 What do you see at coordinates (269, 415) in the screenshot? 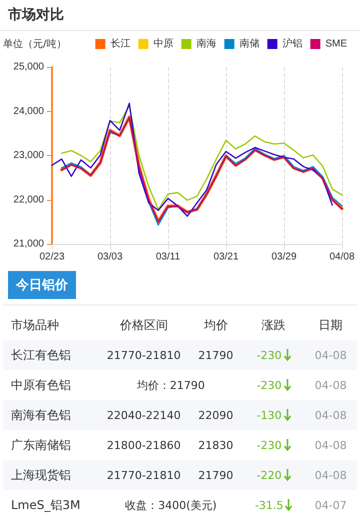
I see `text: -130` at bounding box center [269, 415].